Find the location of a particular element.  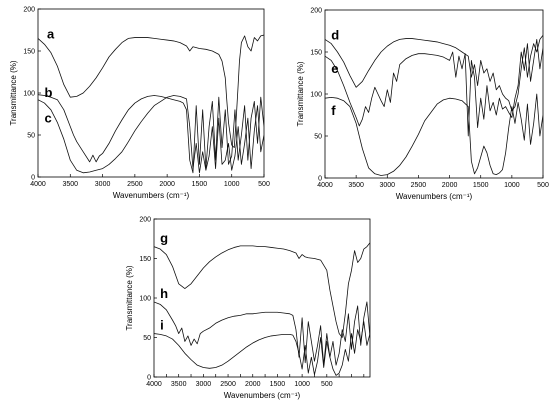

series-line-c is located at coordinates (151, 134).